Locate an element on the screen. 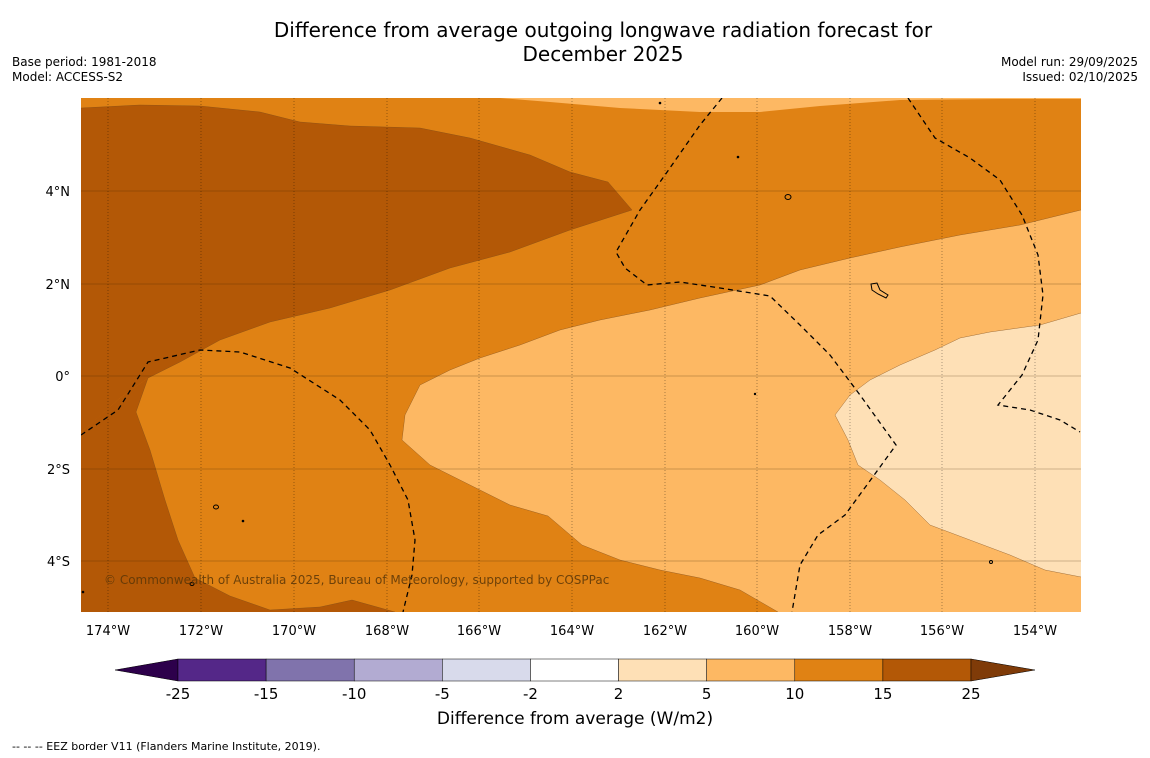 This screenshot has width=1150, height=758. lat-label: 2°N is located at coordinates (58, 285).